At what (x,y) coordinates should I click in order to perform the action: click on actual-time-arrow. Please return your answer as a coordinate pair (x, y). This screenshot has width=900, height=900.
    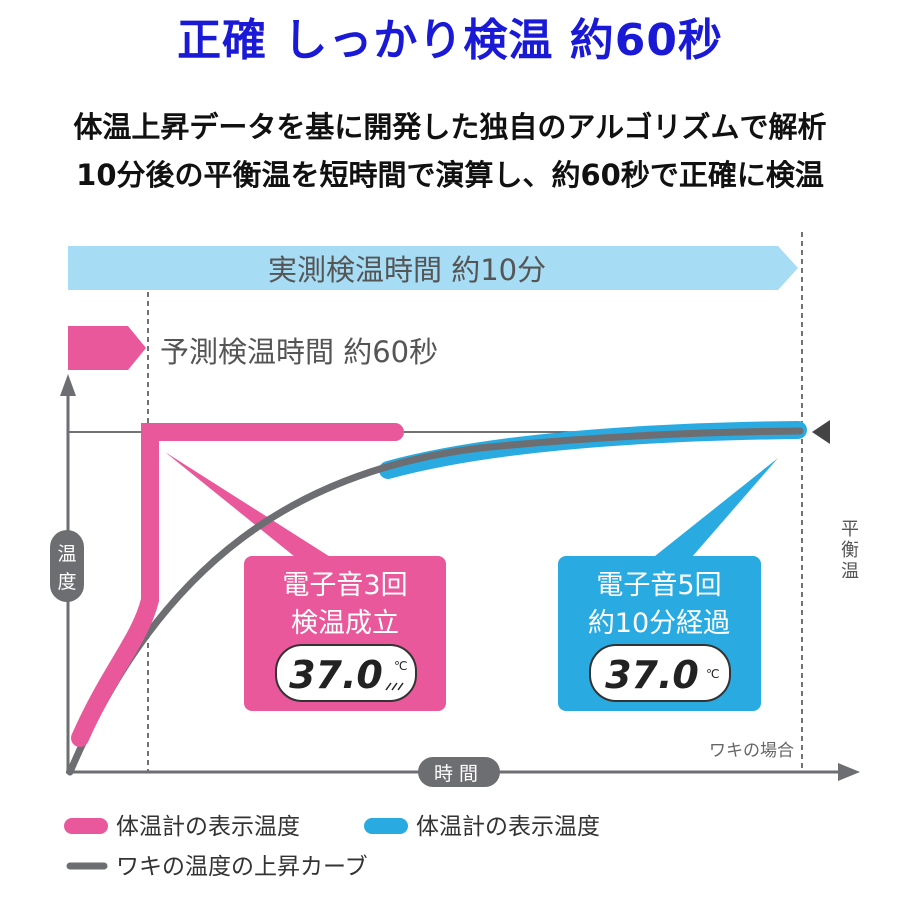
    Looking at the image, I should click on (433, 268).